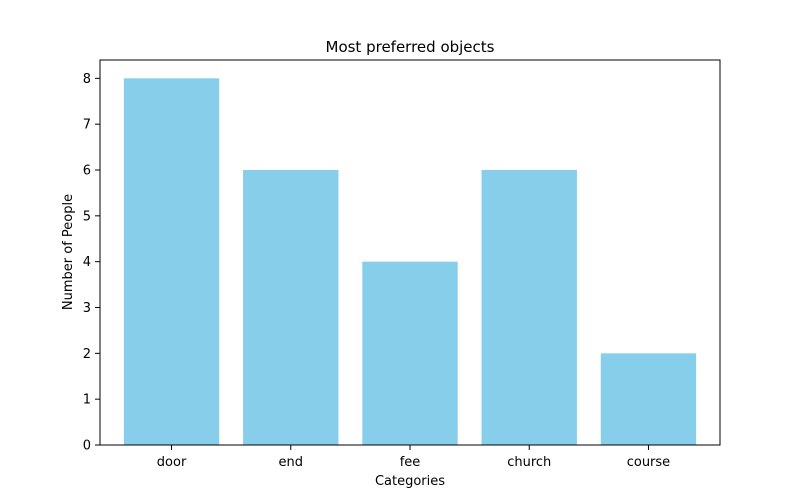 This screenshot has height=500, width=800. What do you see at coordinates (87, 125) in the screenshot?
I see `y-tick-label: 7` at bounding box center [87, 125].